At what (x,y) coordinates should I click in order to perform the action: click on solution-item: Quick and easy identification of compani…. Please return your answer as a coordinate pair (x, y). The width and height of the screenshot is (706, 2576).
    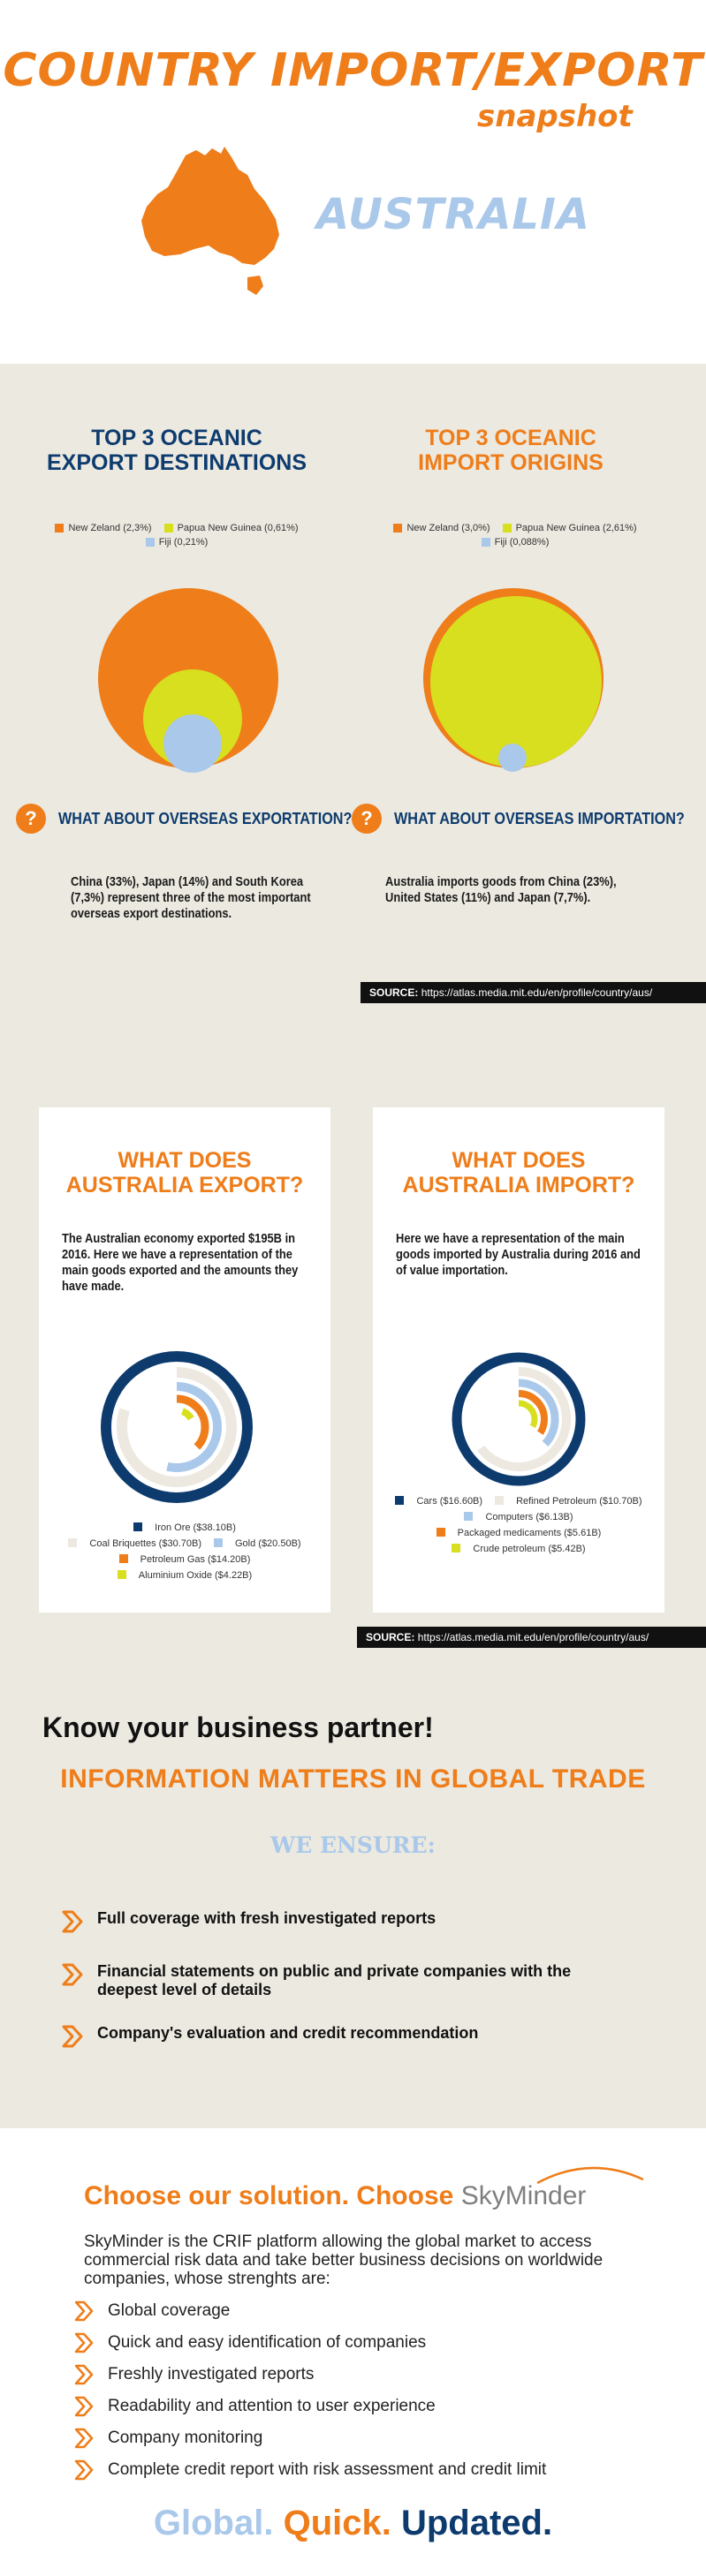
    Looking at the image, I should click on (249, 2342).